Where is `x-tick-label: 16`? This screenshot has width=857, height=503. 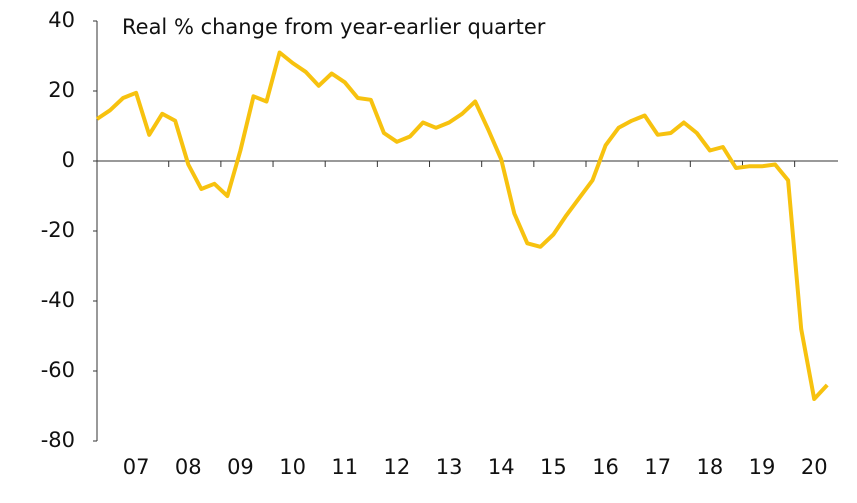
x-tick-label: 16 is located at coordinates (605, 467).